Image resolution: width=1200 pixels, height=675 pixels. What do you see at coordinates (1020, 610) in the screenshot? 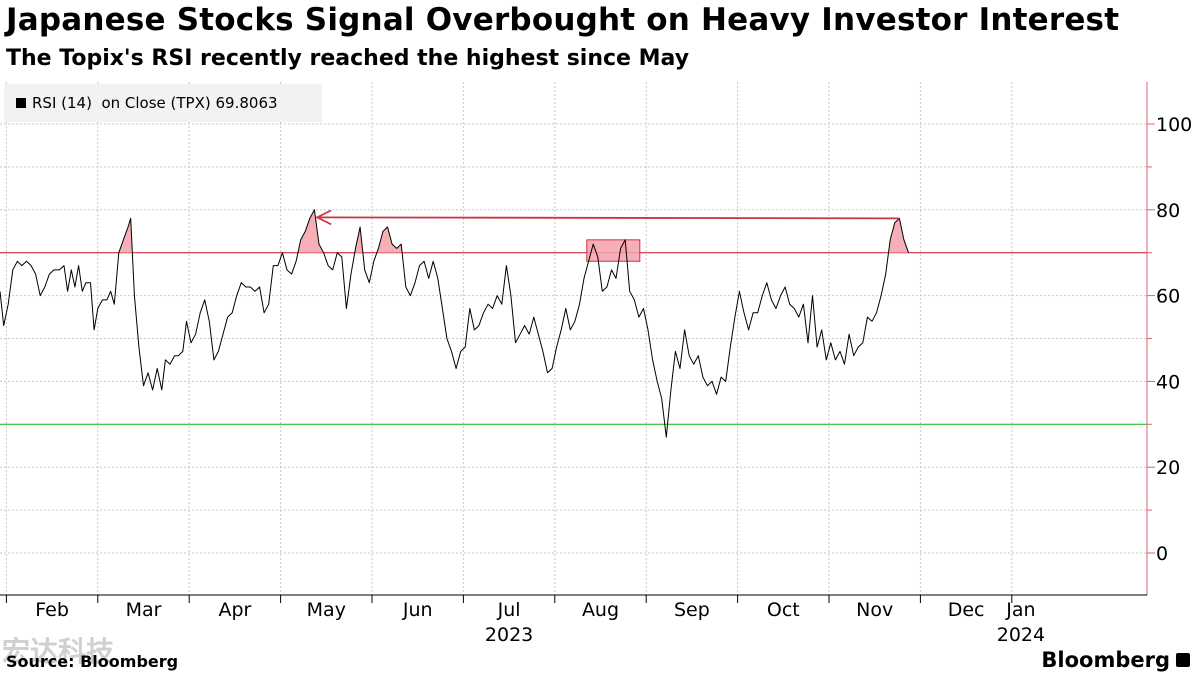
I see `x-tick-label: Jan` at bounding box center [1020, 610].